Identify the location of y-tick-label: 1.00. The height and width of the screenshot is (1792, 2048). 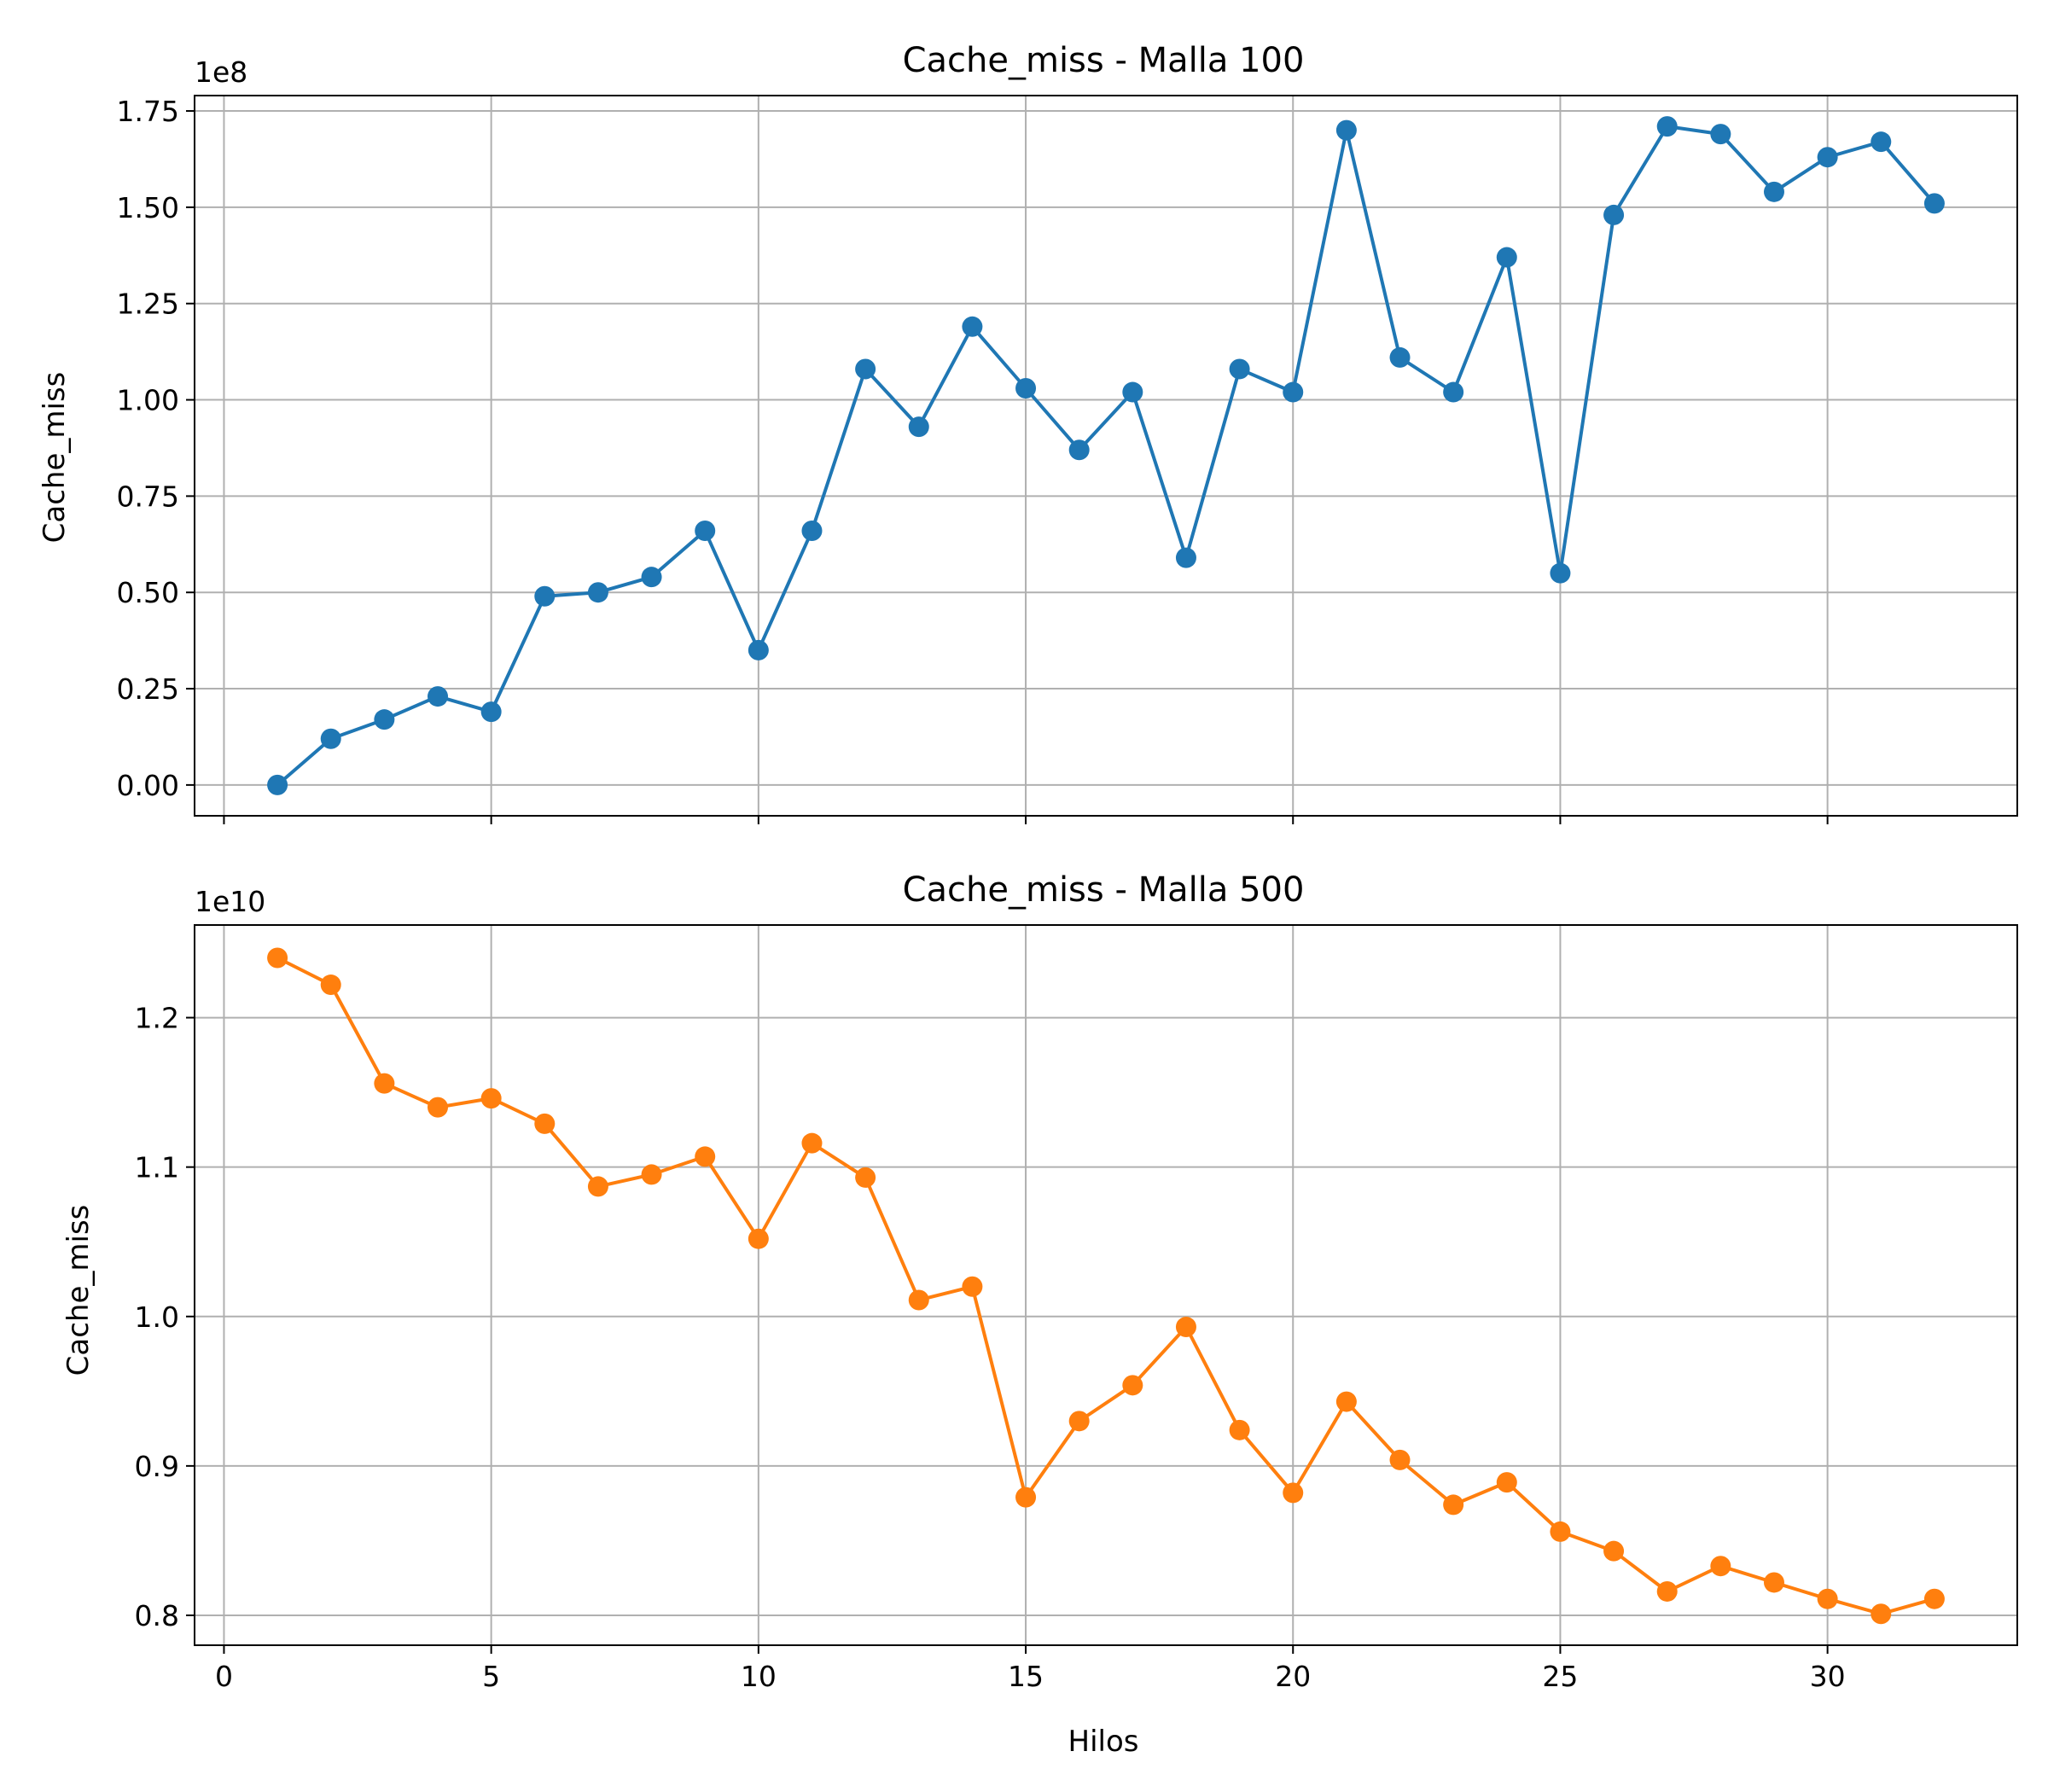
(148, 400).